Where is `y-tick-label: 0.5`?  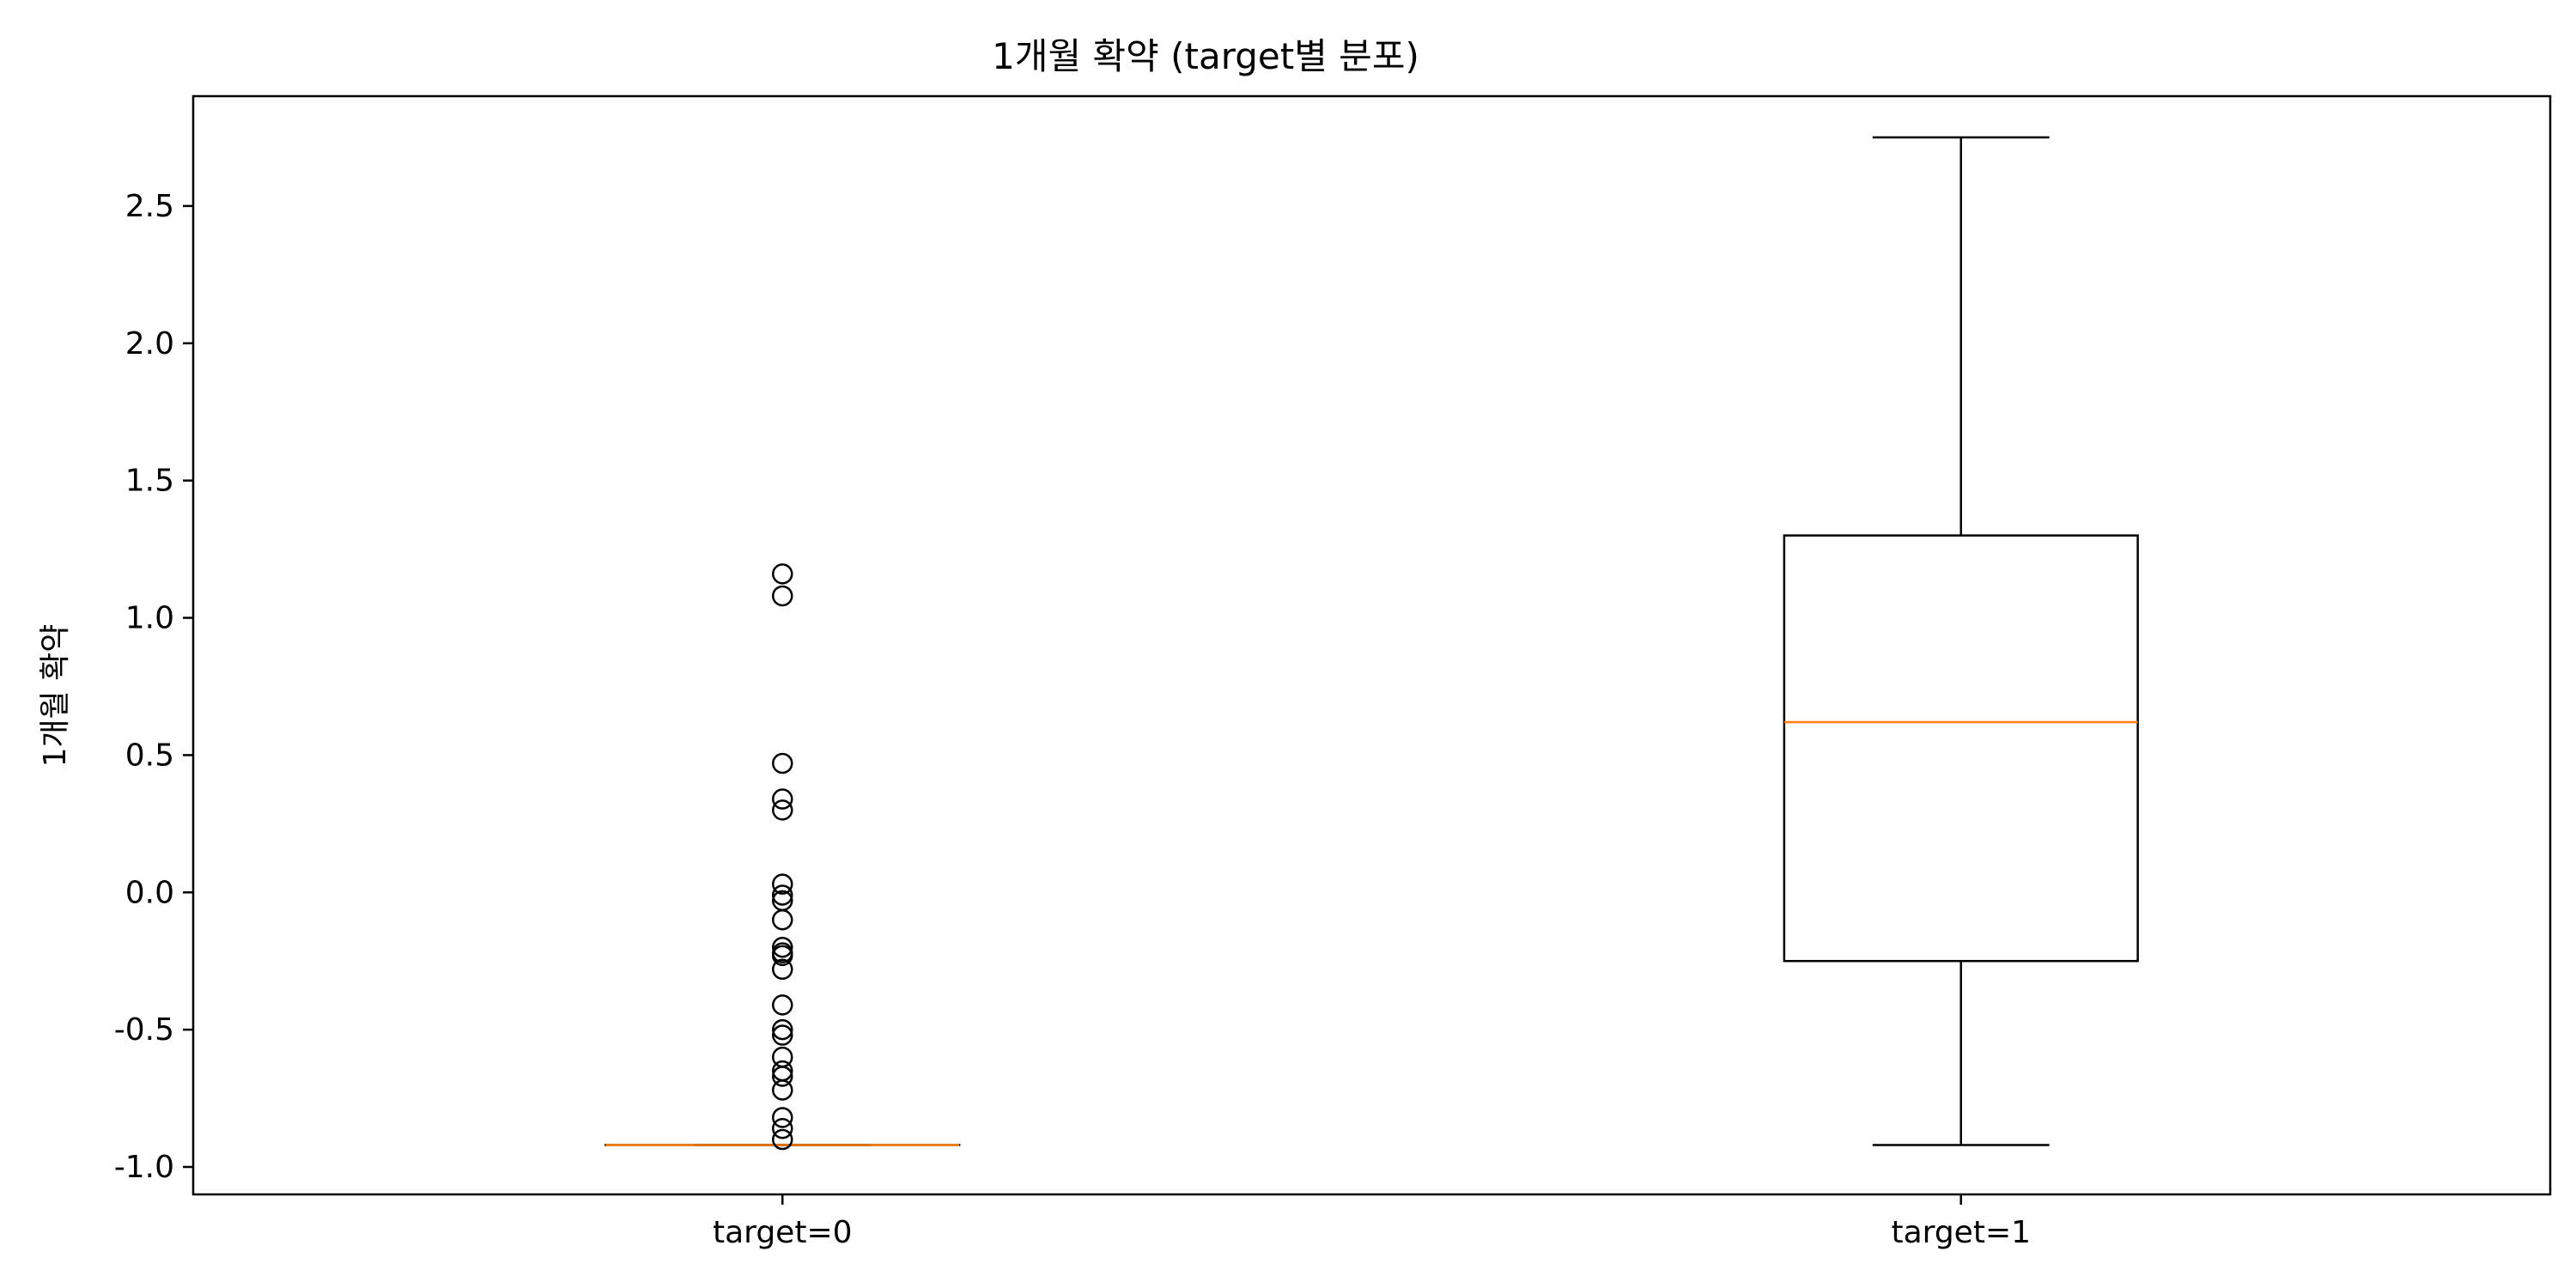
y-tick-label: 0.5 is located at coordinates (149, 755).